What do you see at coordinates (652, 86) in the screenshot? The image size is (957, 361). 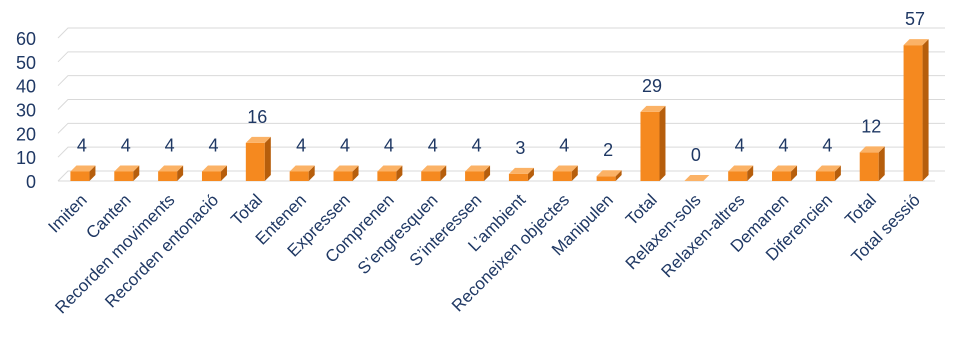 I see `data-label: 29` at bounding box center [652, 86].